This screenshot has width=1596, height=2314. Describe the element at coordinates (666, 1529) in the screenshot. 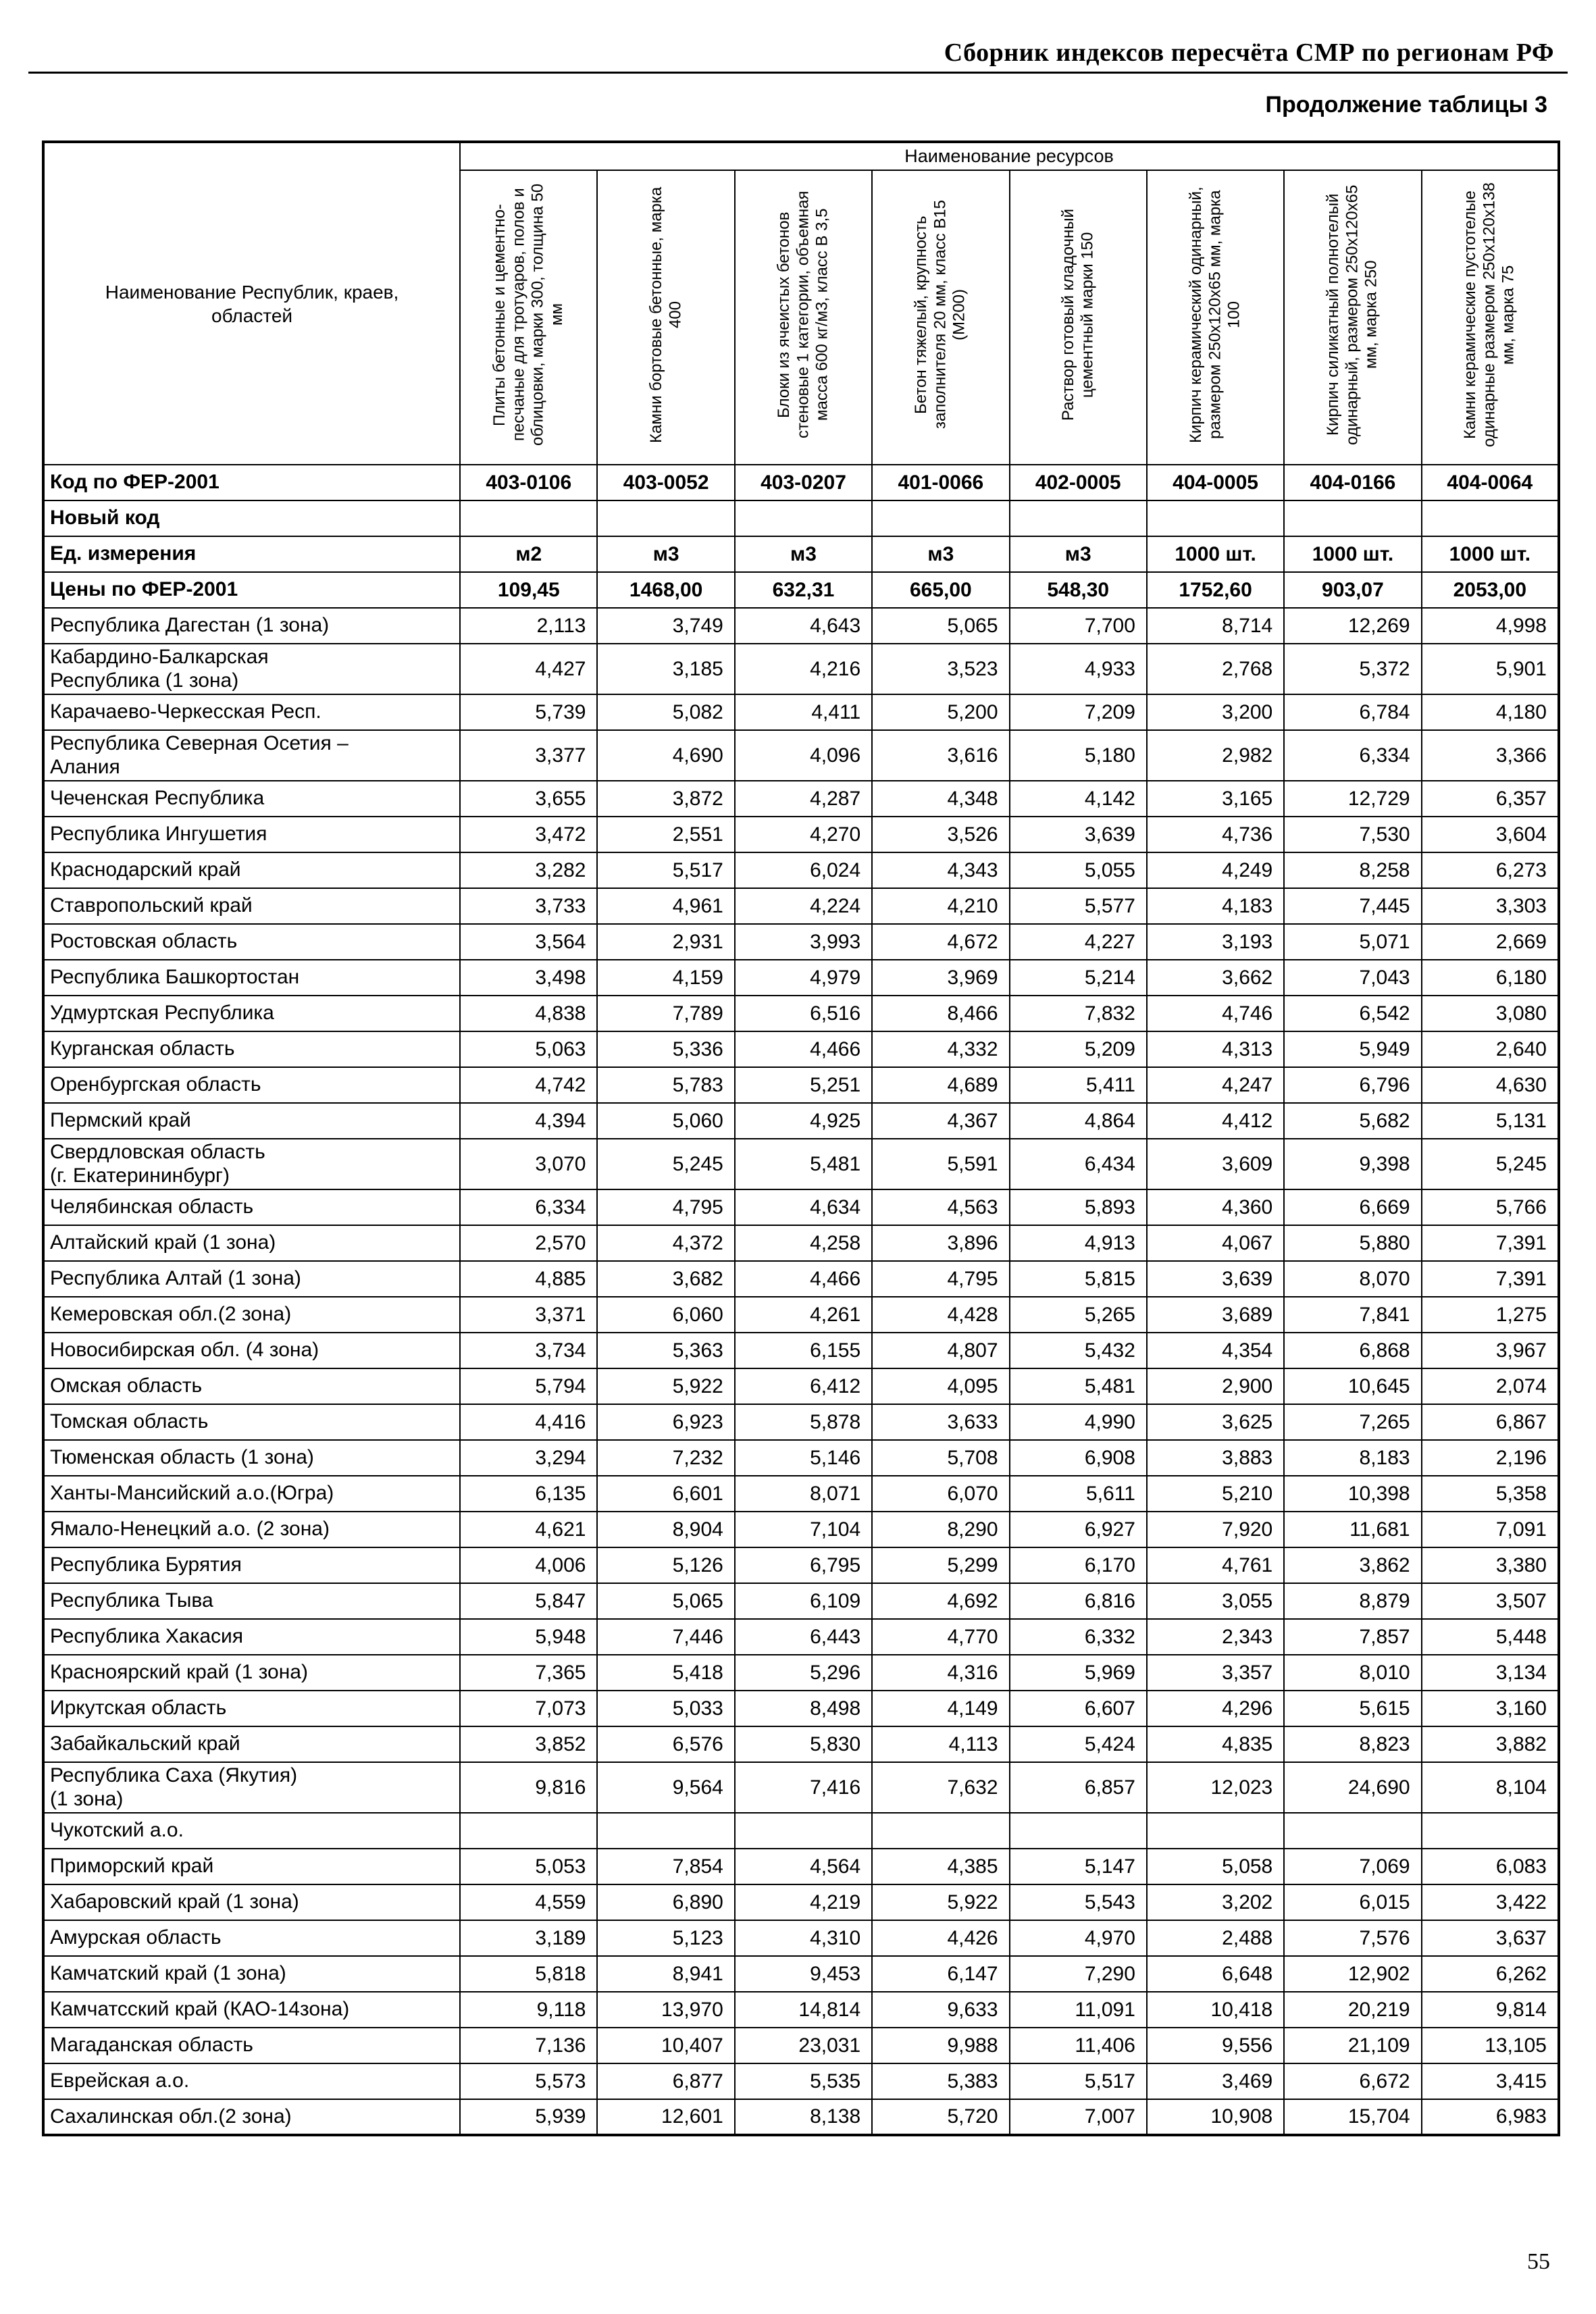

I see `value-cell: 8,904` at that location.